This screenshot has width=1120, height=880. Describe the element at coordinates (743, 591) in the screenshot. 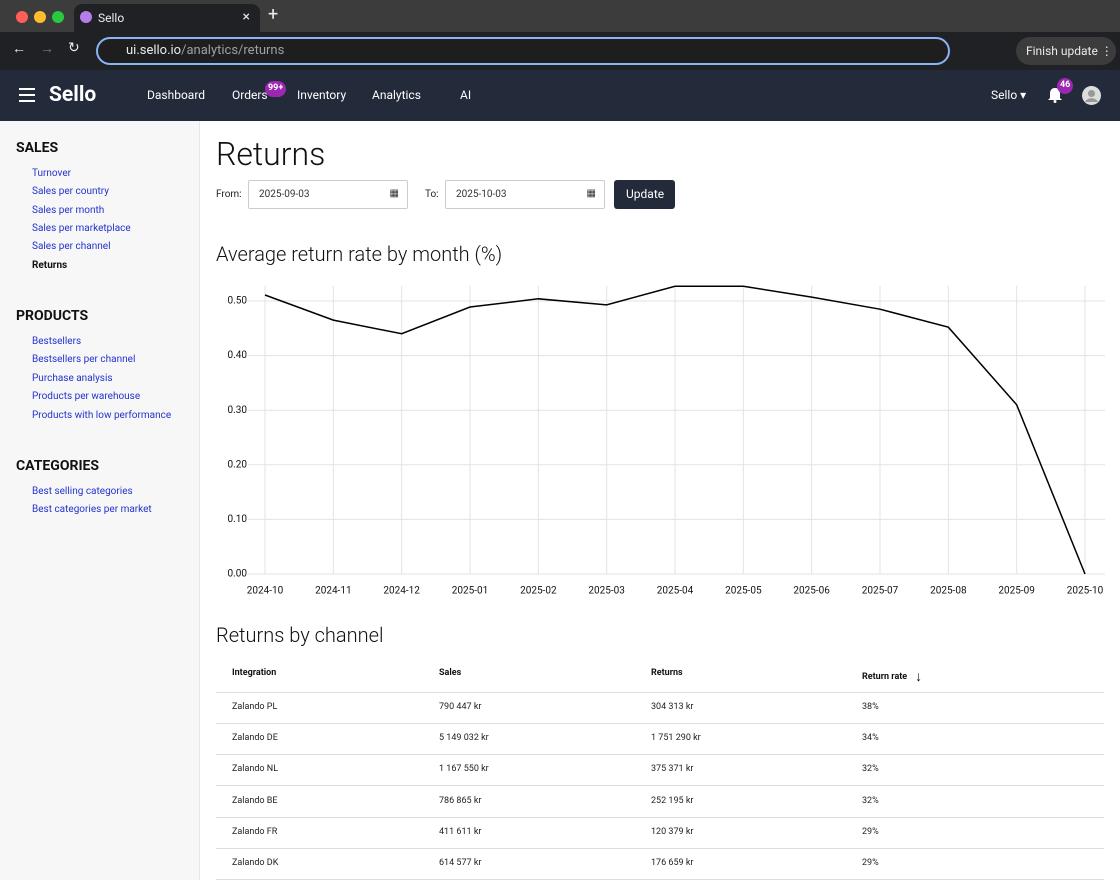

I see `x-tick-label: 2025-05` at that location.